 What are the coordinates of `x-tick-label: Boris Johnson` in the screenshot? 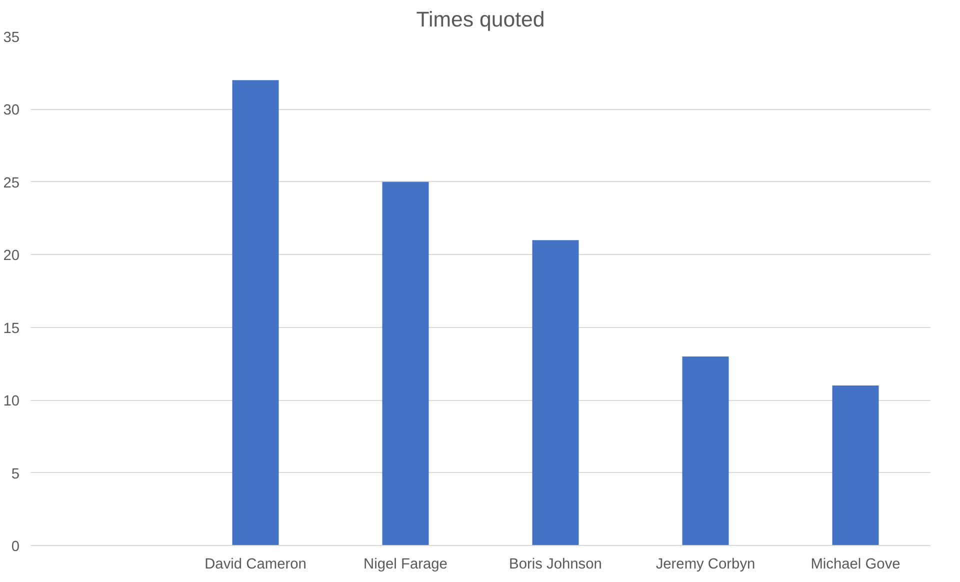 It's located at (555, 564).